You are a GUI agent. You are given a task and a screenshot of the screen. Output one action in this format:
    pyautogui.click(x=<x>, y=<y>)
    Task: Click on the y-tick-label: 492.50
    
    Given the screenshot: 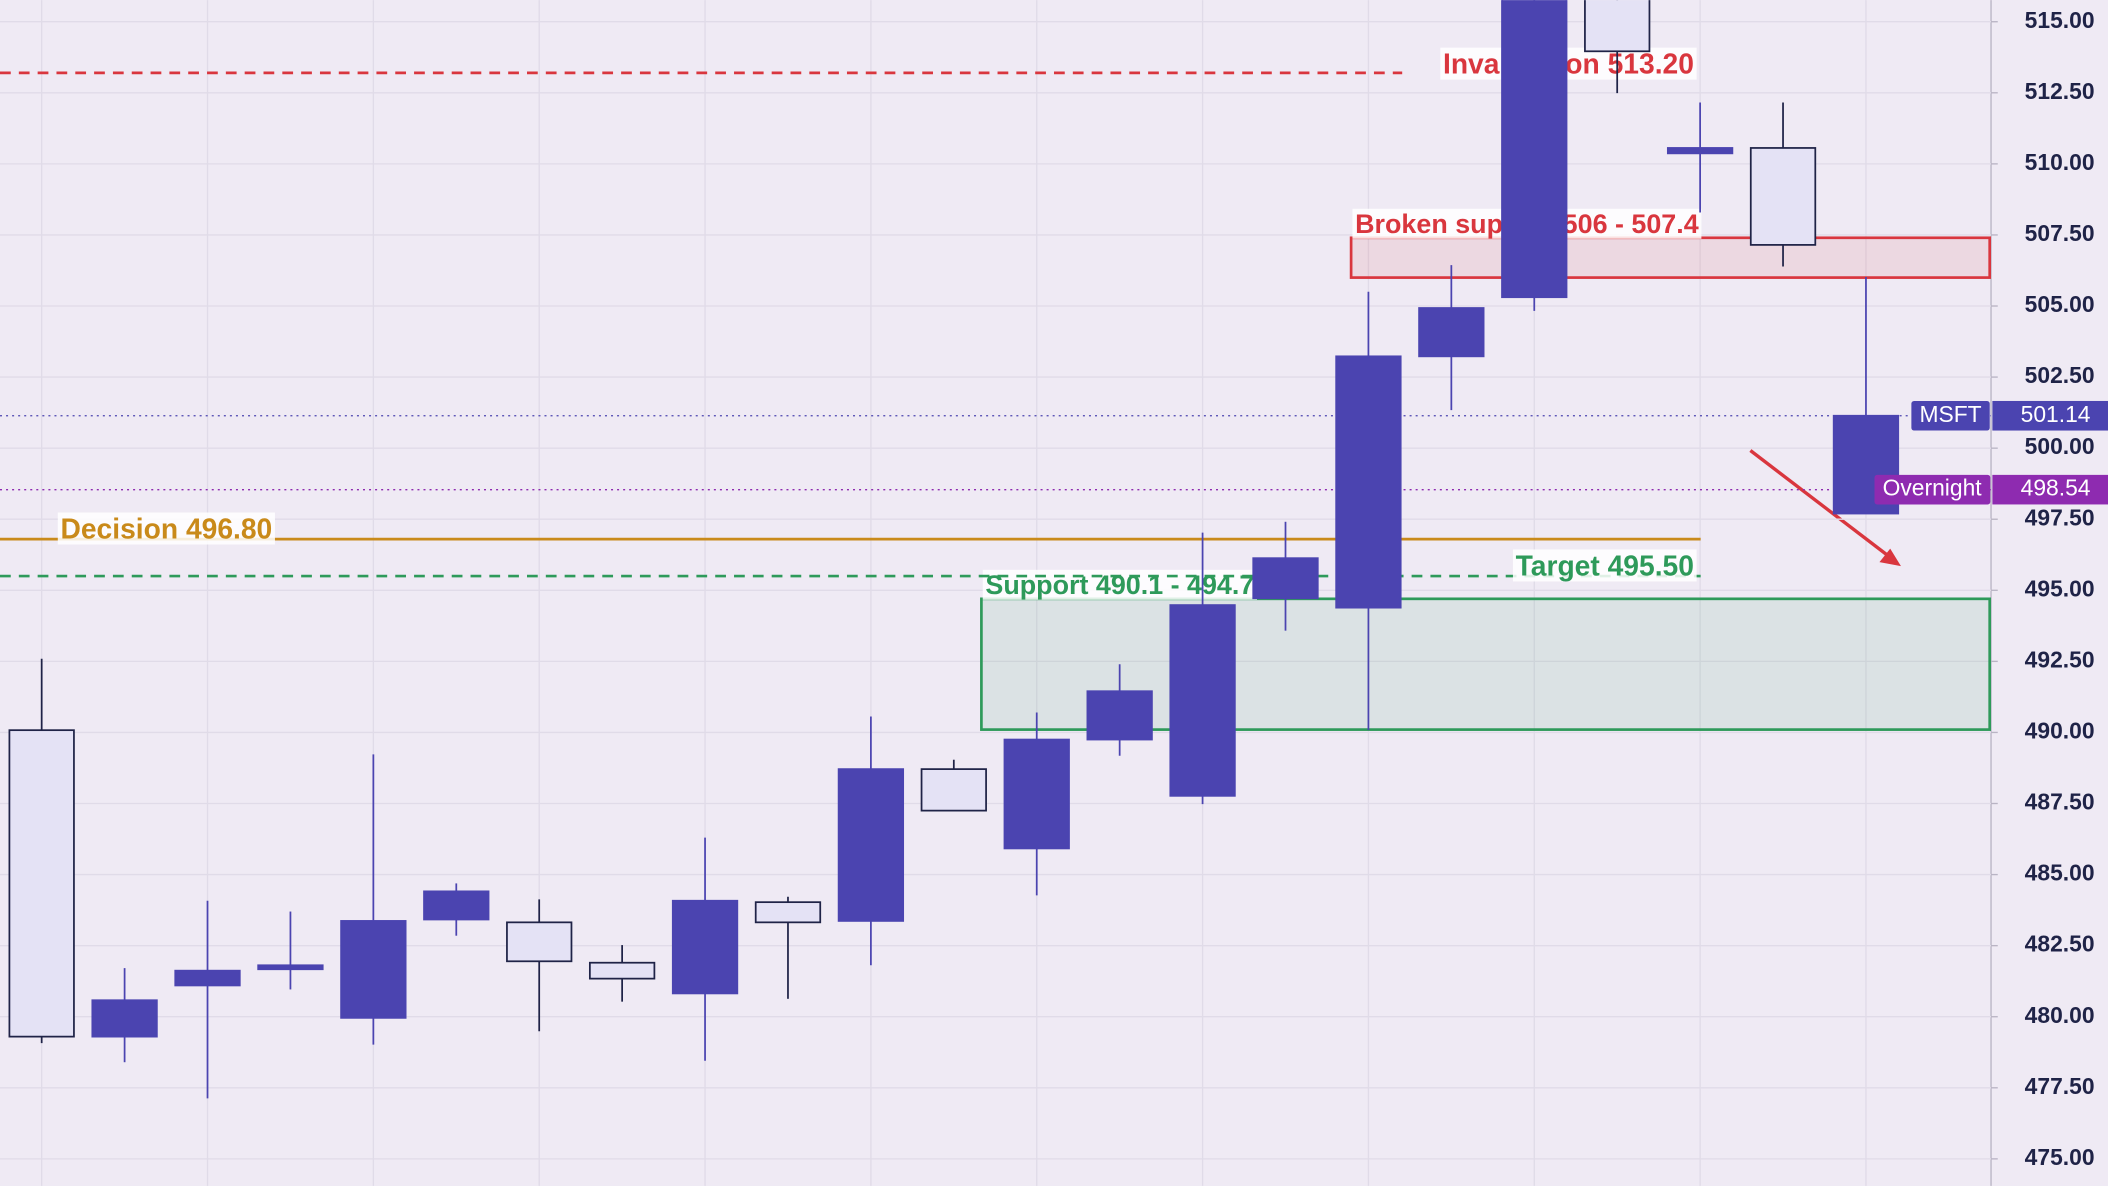 What is the action you would take?
    pyautogui.click(x=2060, y=659)
    